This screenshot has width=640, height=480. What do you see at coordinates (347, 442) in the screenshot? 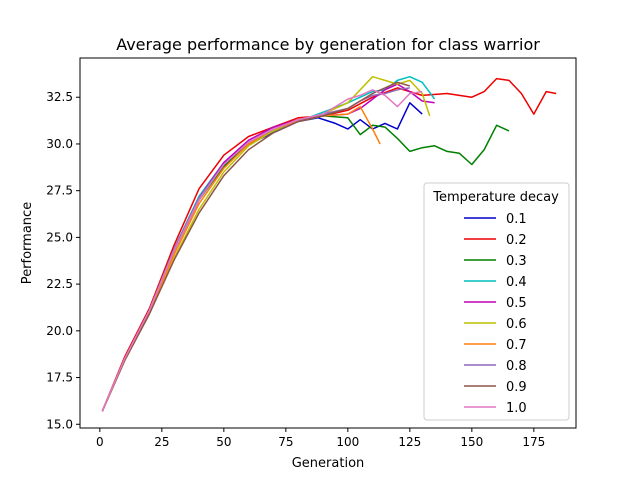
I see `x-tick-label: 100` at bounding box center [347, 442].